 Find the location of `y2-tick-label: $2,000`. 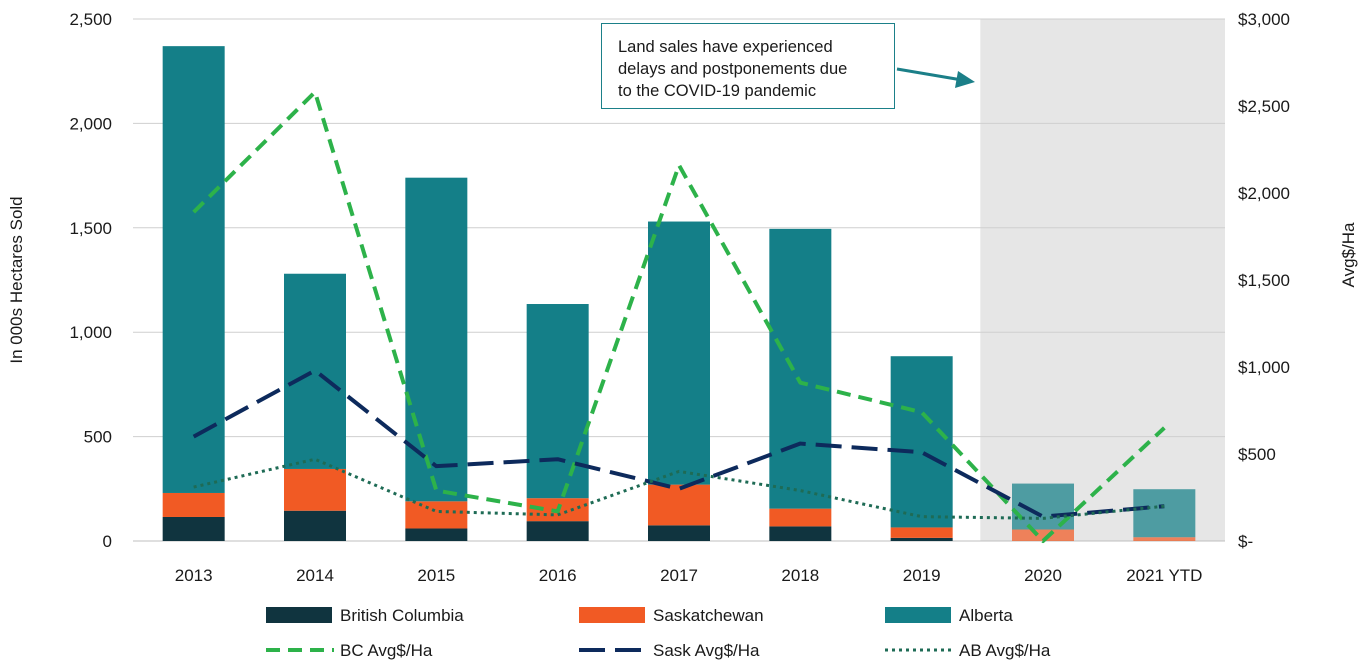

y2-tick-label: $2,000 is located at coordinates (1264, 193).